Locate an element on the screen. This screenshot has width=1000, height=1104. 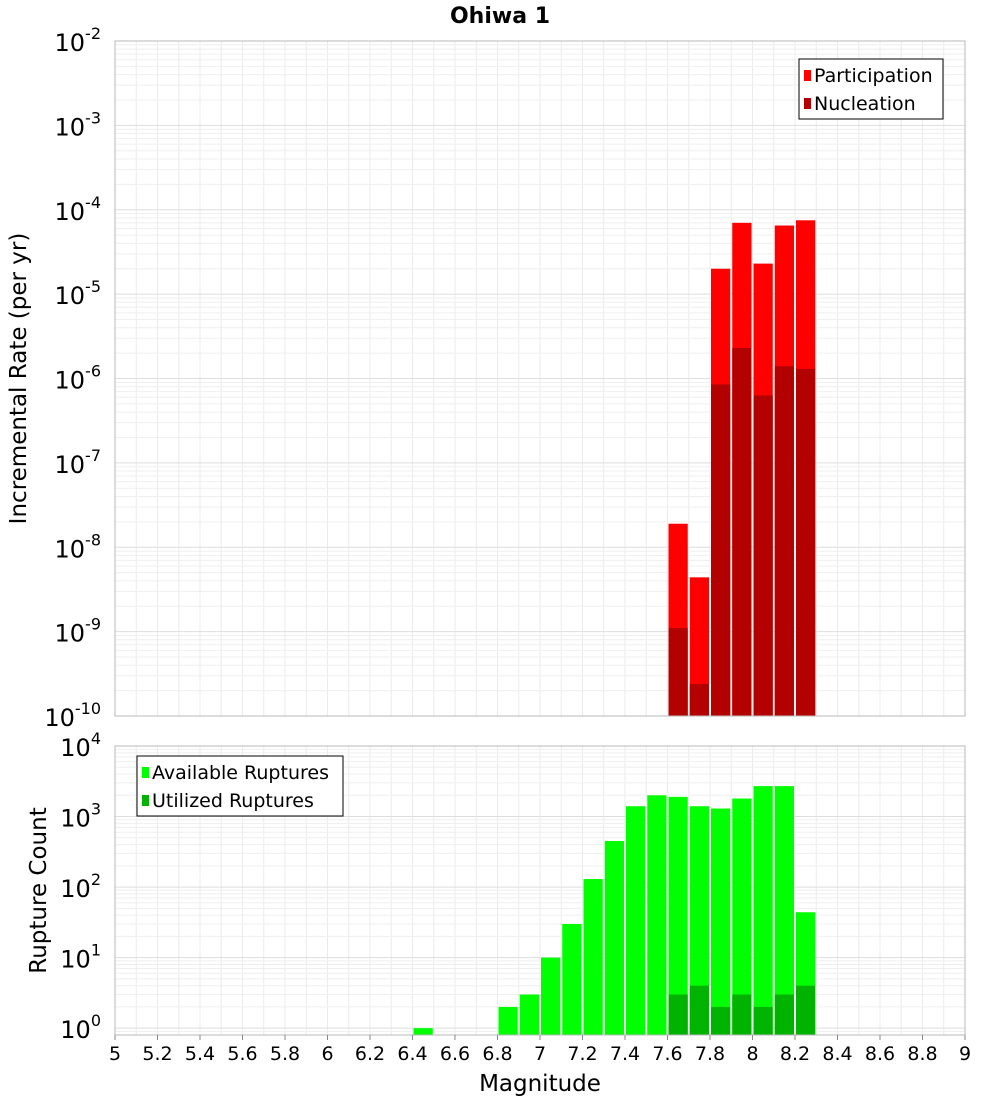
x-tick-label: 6.4 is located at coordinates (412, 1054).